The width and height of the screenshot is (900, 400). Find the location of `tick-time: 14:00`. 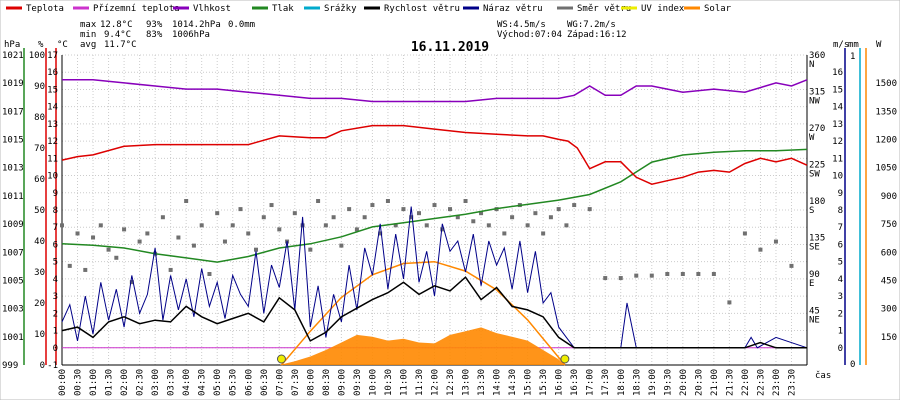

tick-time: 14:00 is located at coordinates (498, 382).